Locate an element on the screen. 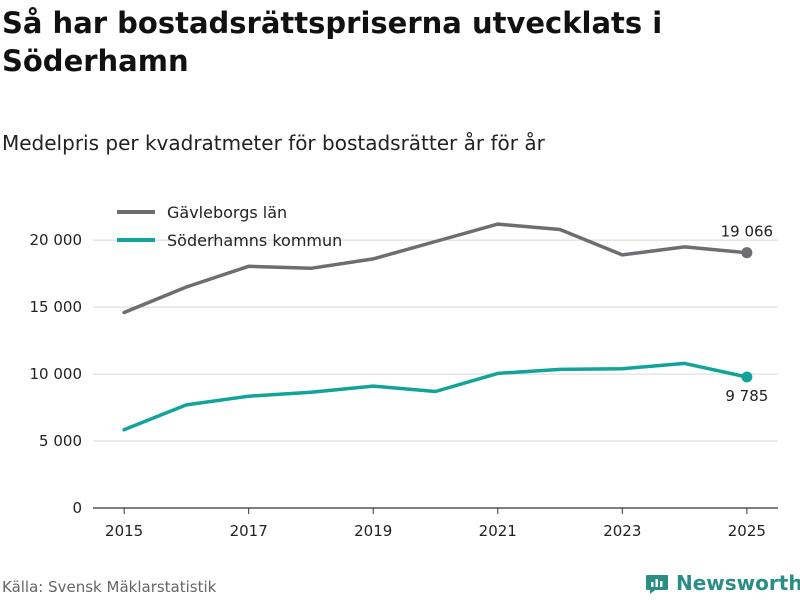  x-tick-label: 2015 is located at coordinates (124, 531).